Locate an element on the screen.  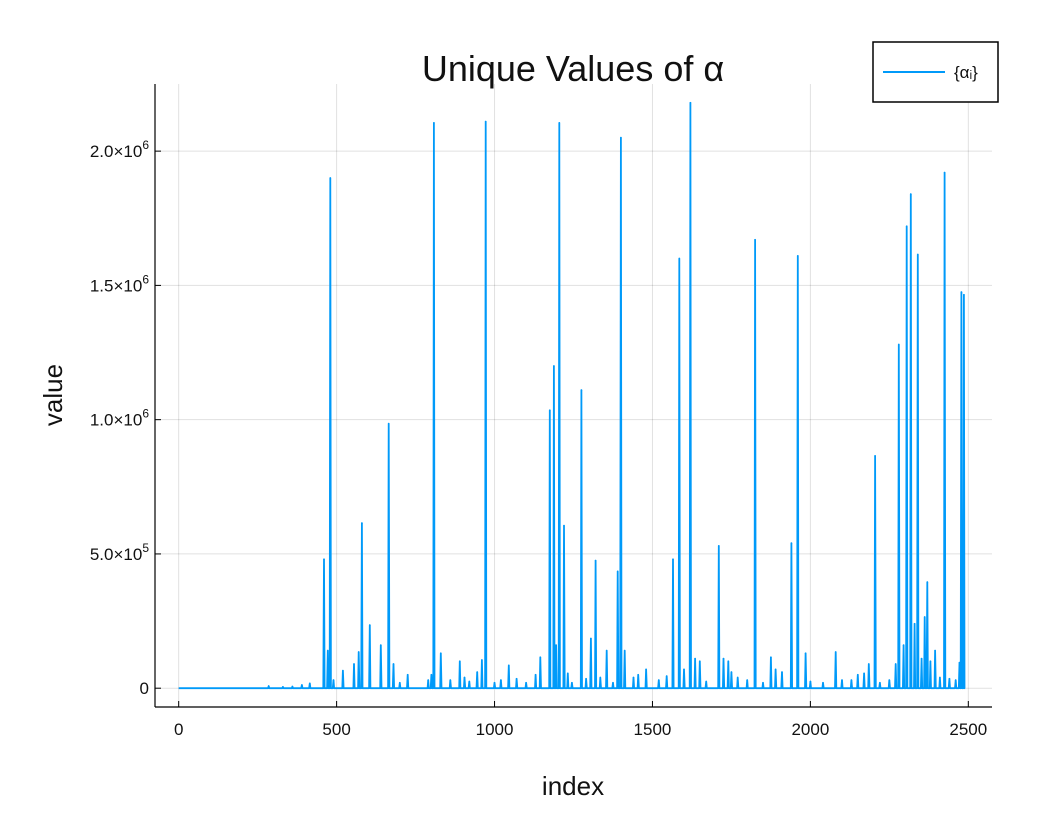
y-tick-mantissa: 2.0×10 is located at coordinates (116, 151).